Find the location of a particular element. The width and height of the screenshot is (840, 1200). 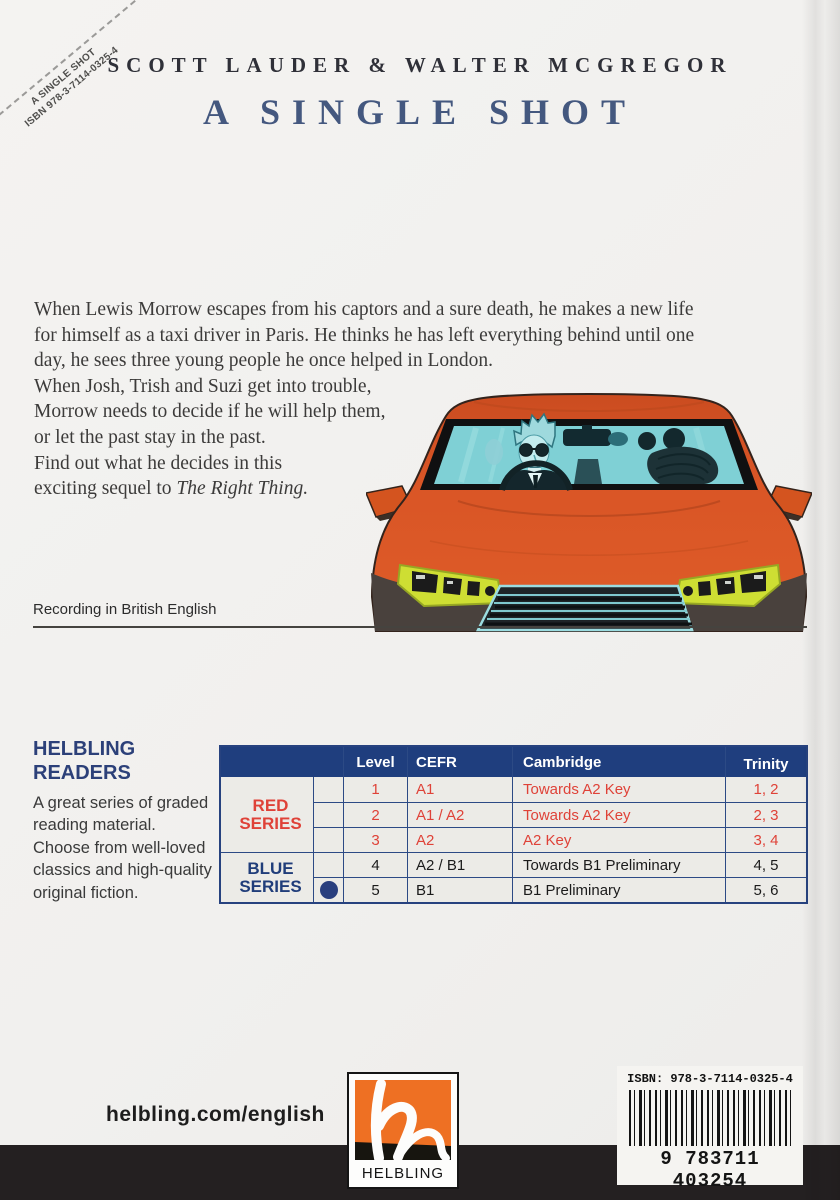

readers-description-line: Choose from well-loved is located at coordinates (119, 847).